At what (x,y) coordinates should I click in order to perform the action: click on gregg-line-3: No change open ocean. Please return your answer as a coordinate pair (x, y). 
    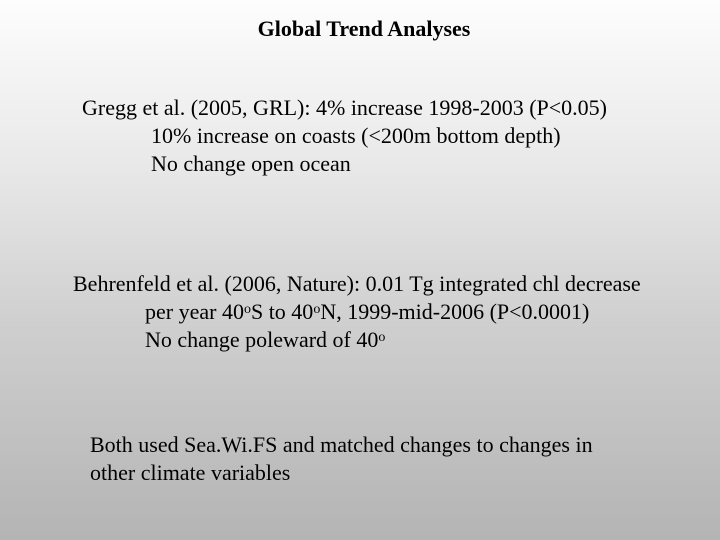
    Looking at the image, I should click on (251, 163).